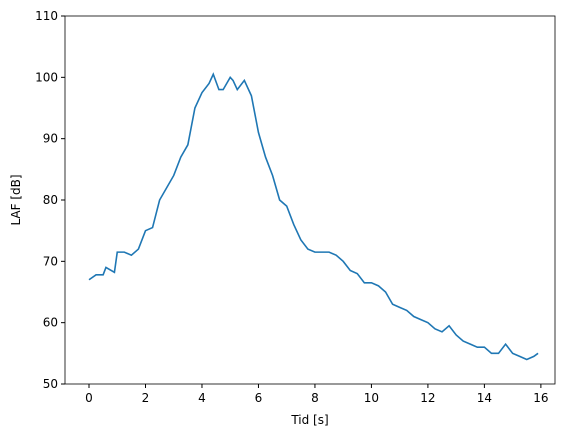 The width and height of the screenshot is (571, 442). I want to click on x-tick-label: 14, so click(484, 398).